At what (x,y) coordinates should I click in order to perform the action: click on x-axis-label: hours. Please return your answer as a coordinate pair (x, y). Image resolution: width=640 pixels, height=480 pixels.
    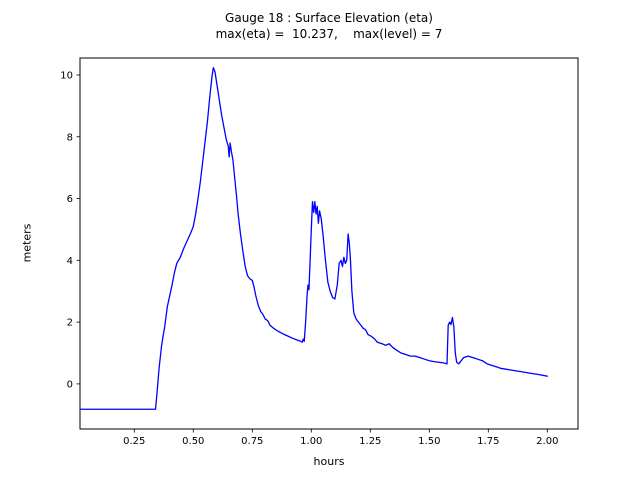
    Looking at the image, I should click on (329, 461).